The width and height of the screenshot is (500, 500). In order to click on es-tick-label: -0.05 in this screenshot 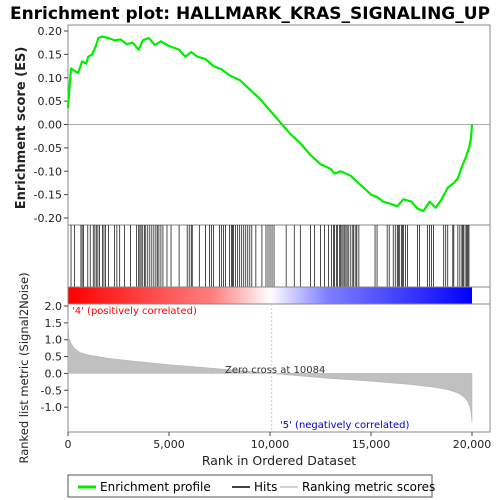, I will do `click(48, 148)`.